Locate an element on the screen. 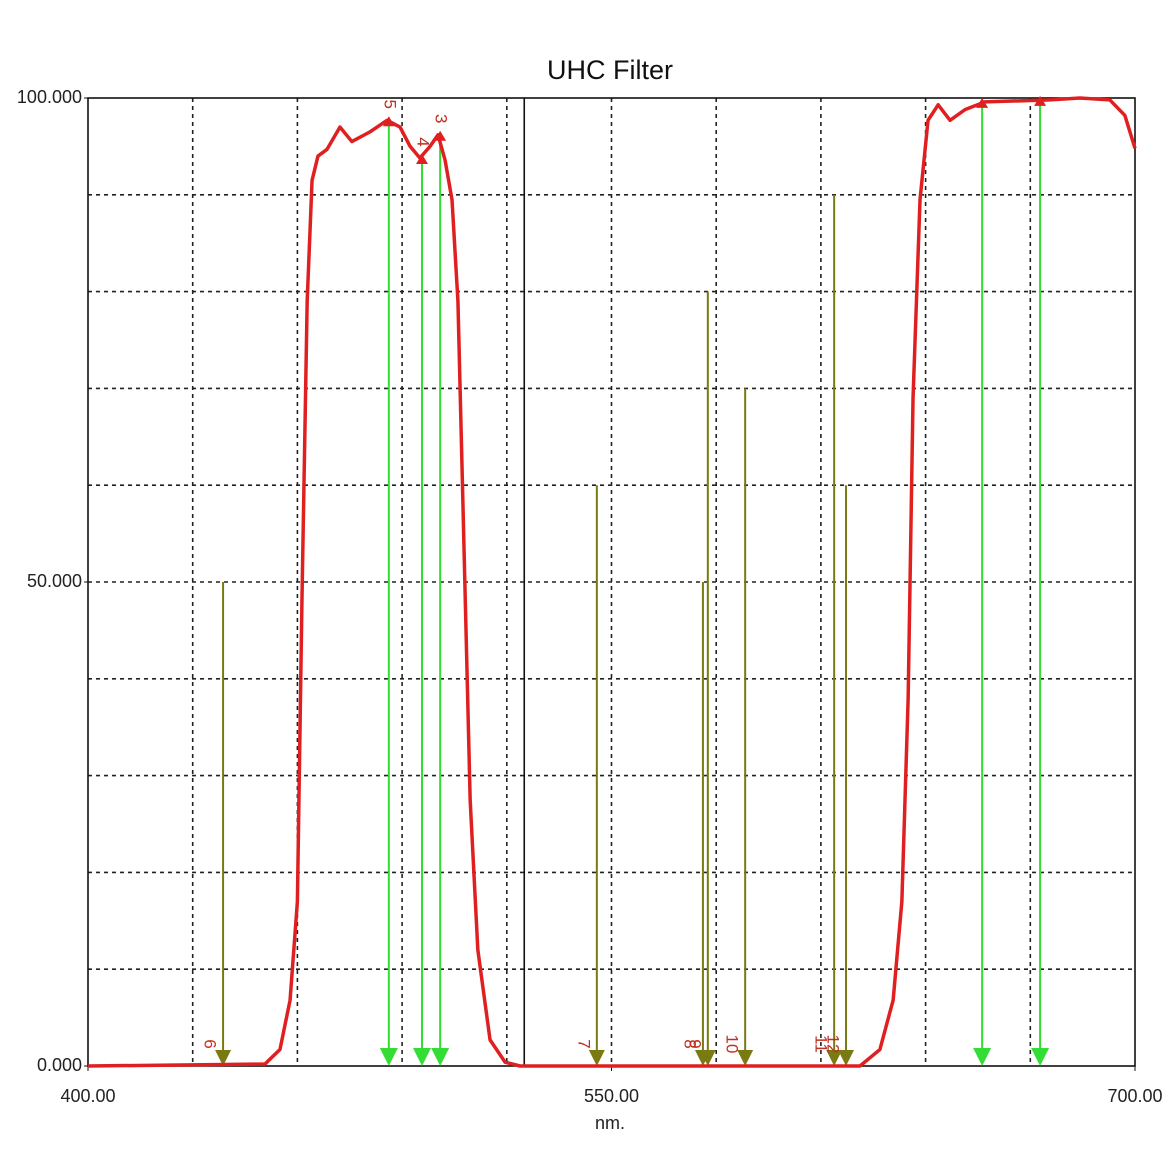  marker-label: 8 is located at coordinates (689, 1043).